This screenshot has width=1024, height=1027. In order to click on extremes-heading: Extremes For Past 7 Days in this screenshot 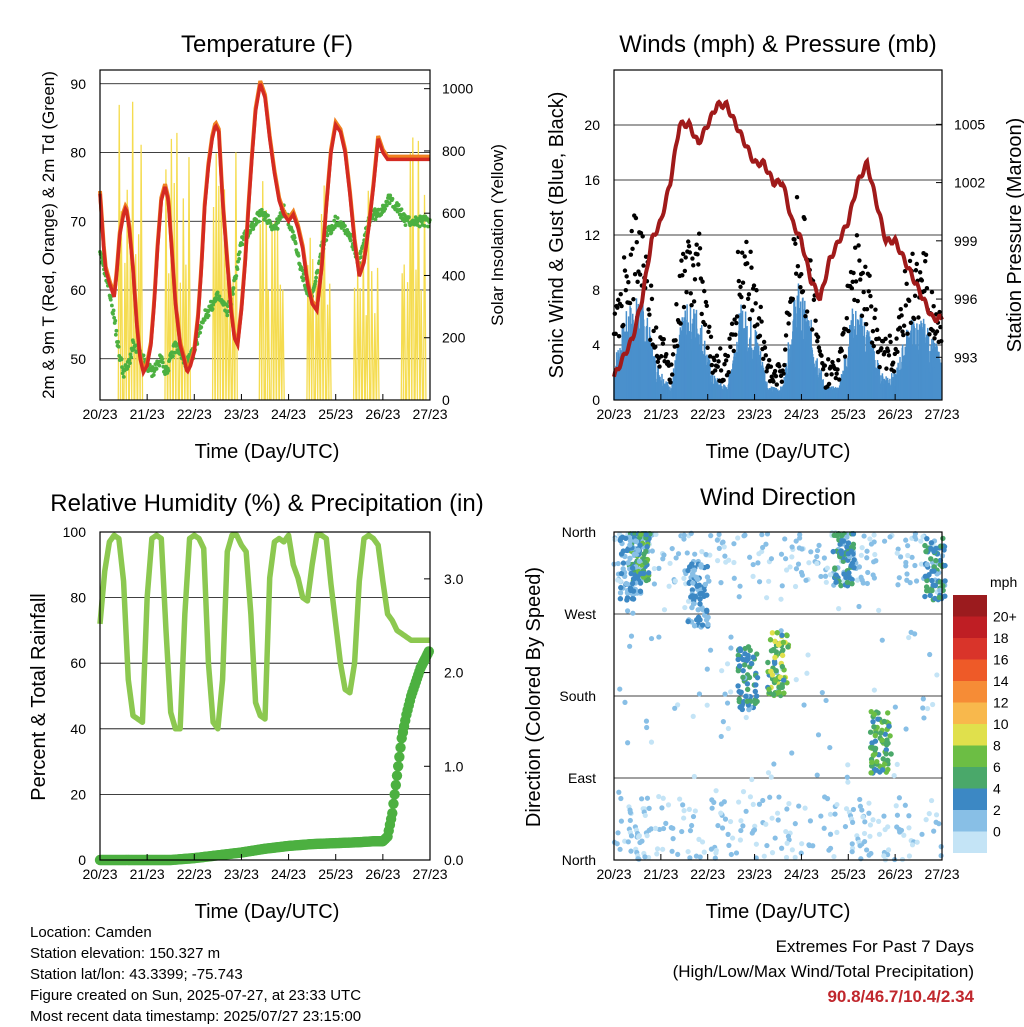, I will do `click(874, 946)`.